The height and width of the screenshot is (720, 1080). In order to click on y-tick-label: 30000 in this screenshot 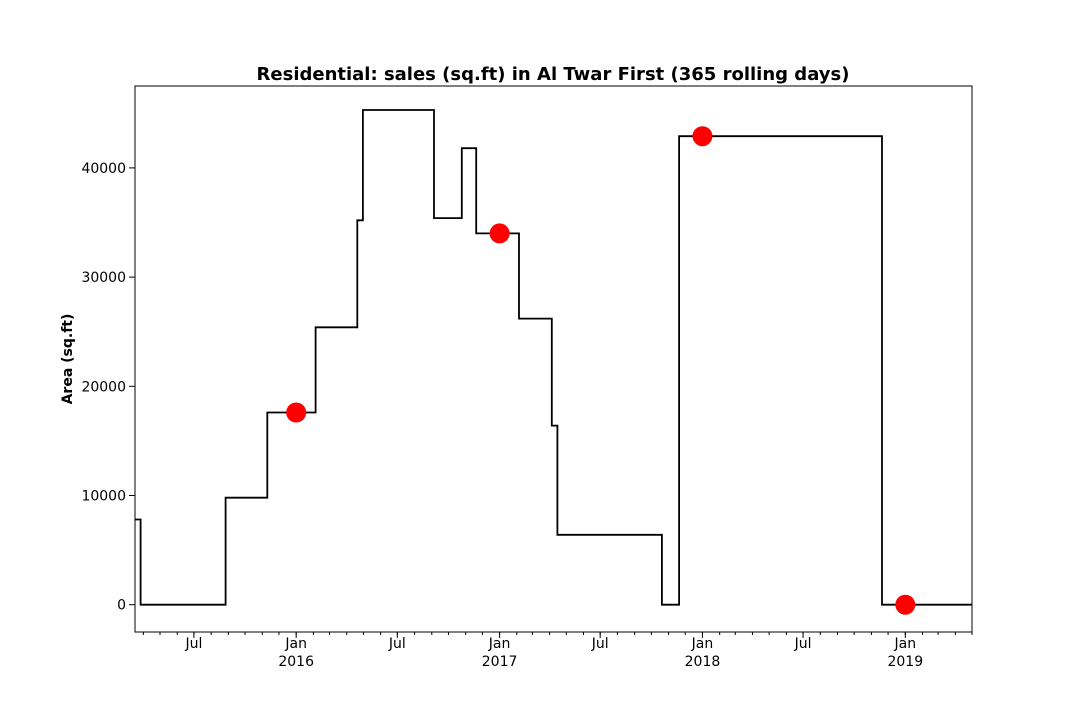, I will do `click(103, 278)`.